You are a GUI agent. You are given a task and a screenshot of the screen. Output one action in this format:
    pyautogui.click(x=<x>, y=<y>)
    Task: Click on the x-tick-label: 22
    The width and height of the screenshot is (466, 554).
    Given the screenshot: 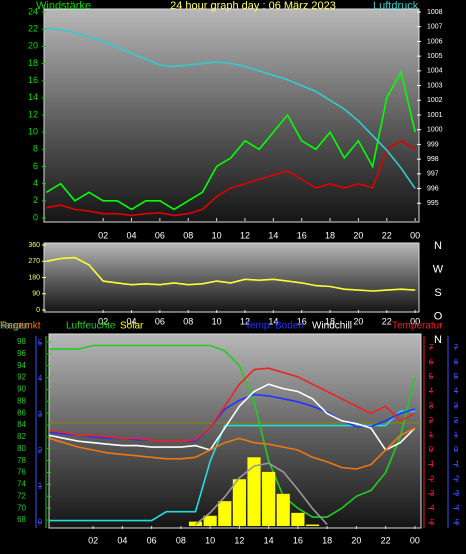 What is the action you would take?
    pyautogui.click(x=387, y=235)
    